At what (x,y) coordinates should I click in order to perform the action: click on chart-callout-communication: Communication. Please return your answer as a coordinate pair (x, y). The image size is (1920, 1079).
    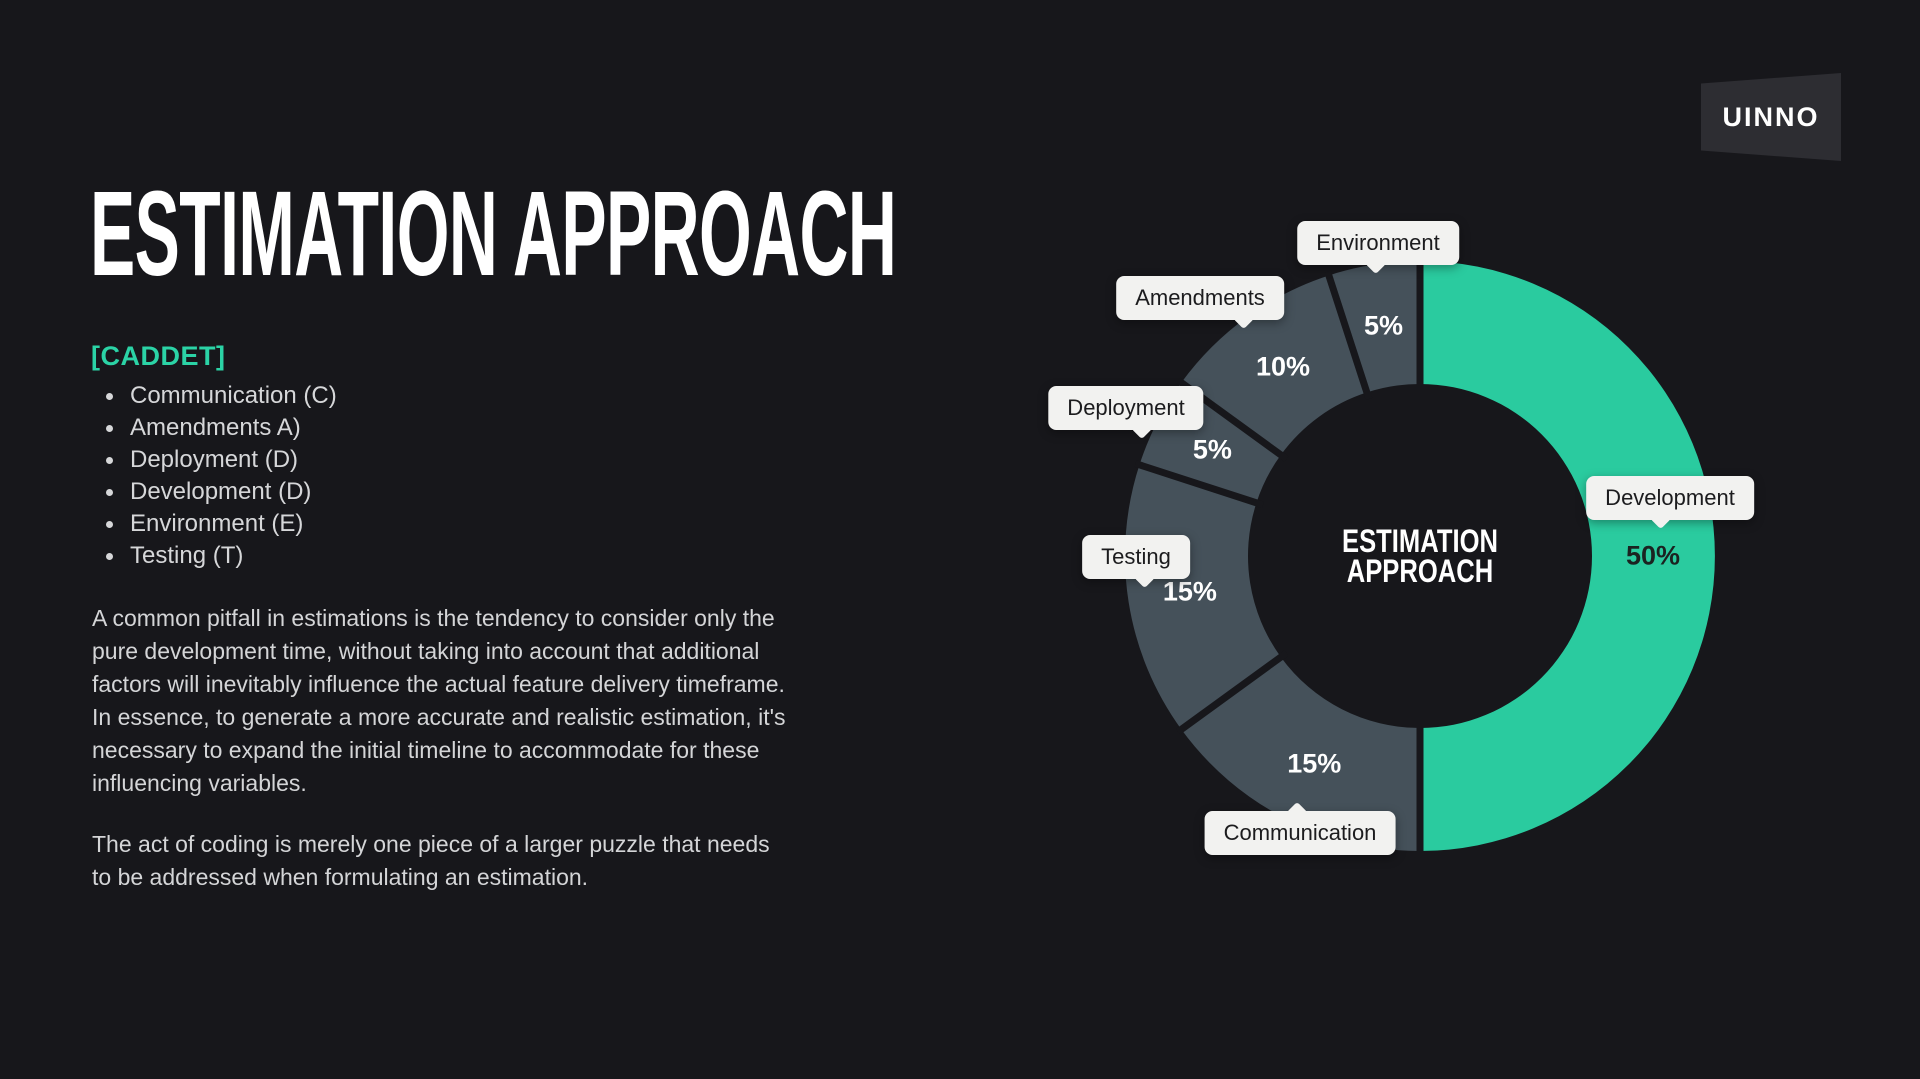
    Looking at the image, I should click on (1300, 833).